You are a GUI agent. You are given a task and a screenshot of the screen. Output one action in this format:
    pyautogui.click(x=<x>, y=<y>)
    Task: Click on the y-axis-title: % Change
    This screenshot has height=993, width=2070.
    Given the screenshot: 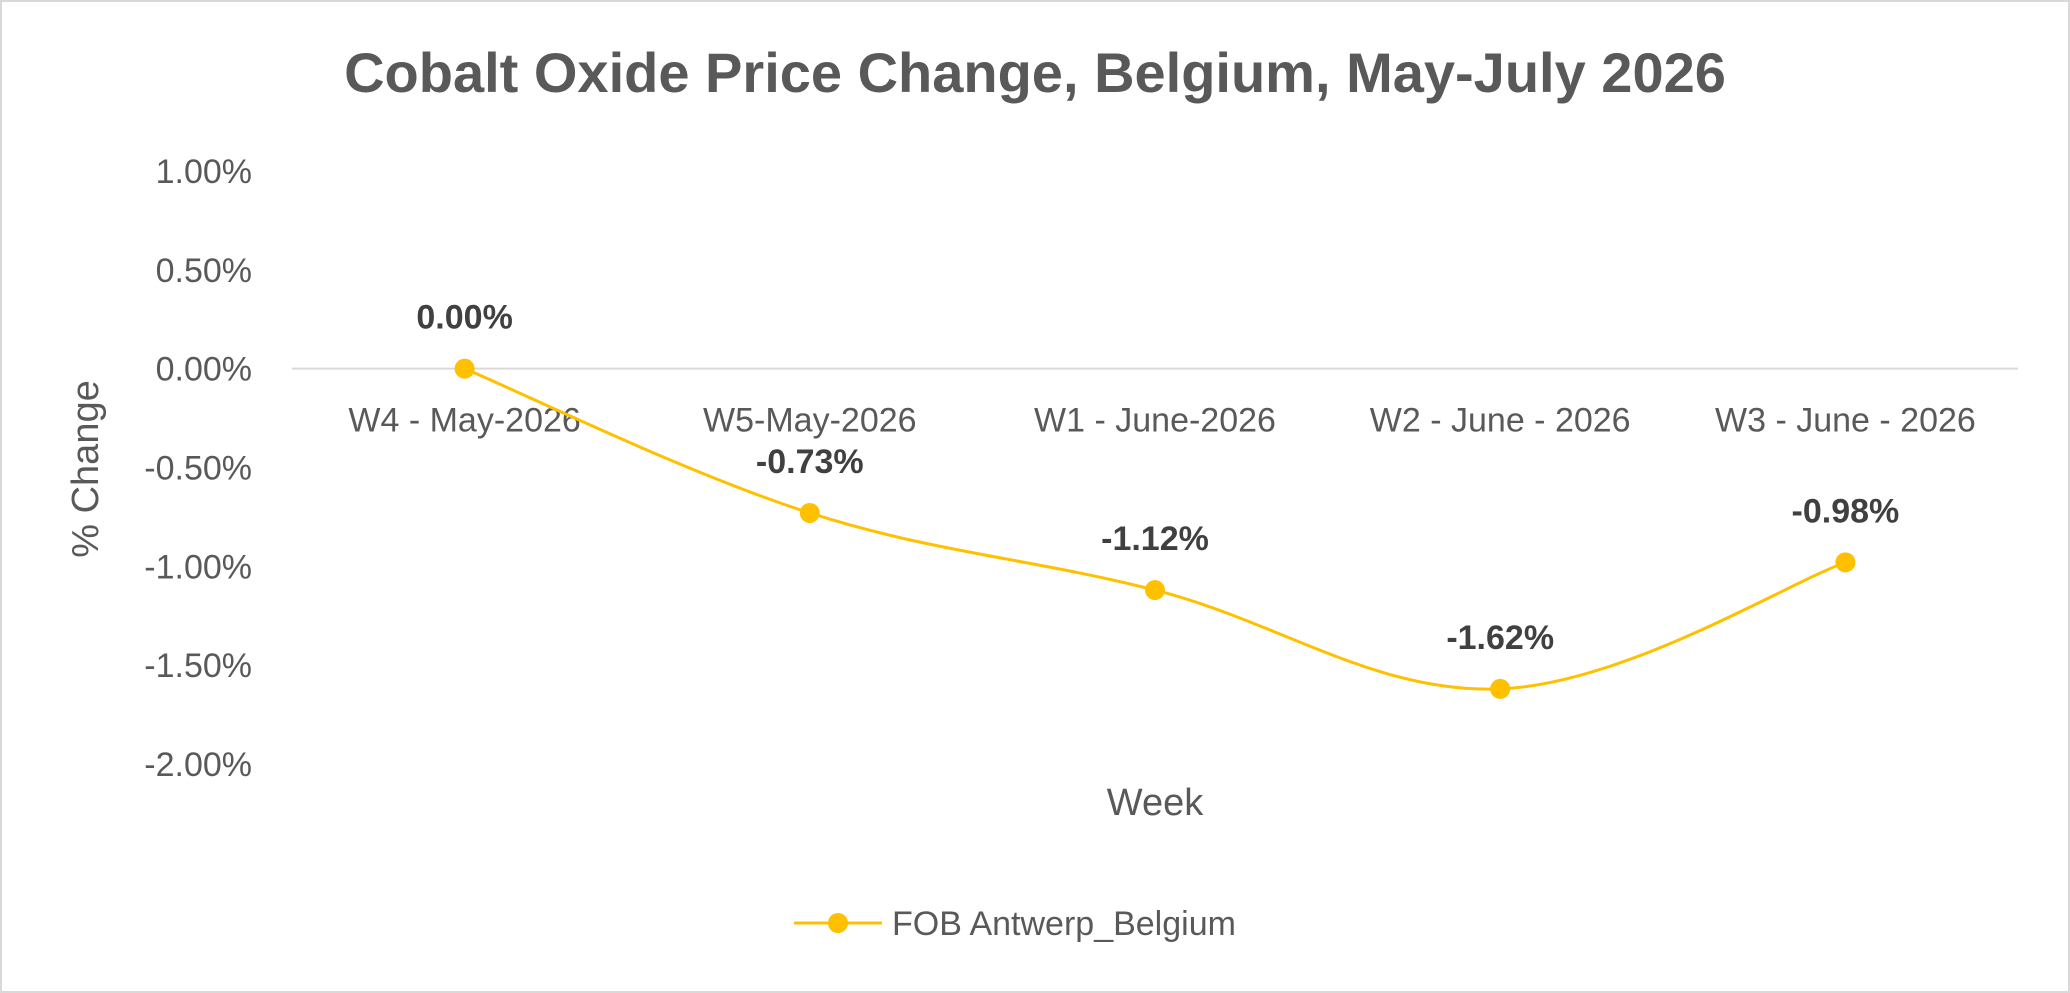 What is the action you would take?
    pyautogui.click(x=86, y=468)
    